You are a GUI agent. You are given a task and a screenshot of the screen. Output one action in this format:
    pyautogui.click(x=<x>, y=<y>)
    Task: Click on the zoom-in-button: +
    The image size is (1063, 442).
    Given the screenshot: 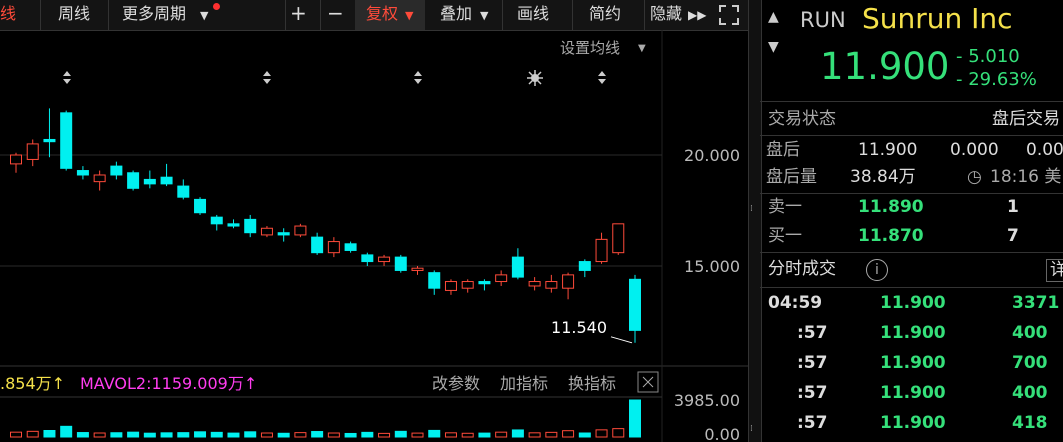 What is the action you would take?
    pyautogui.click(x=298, y=13)
    